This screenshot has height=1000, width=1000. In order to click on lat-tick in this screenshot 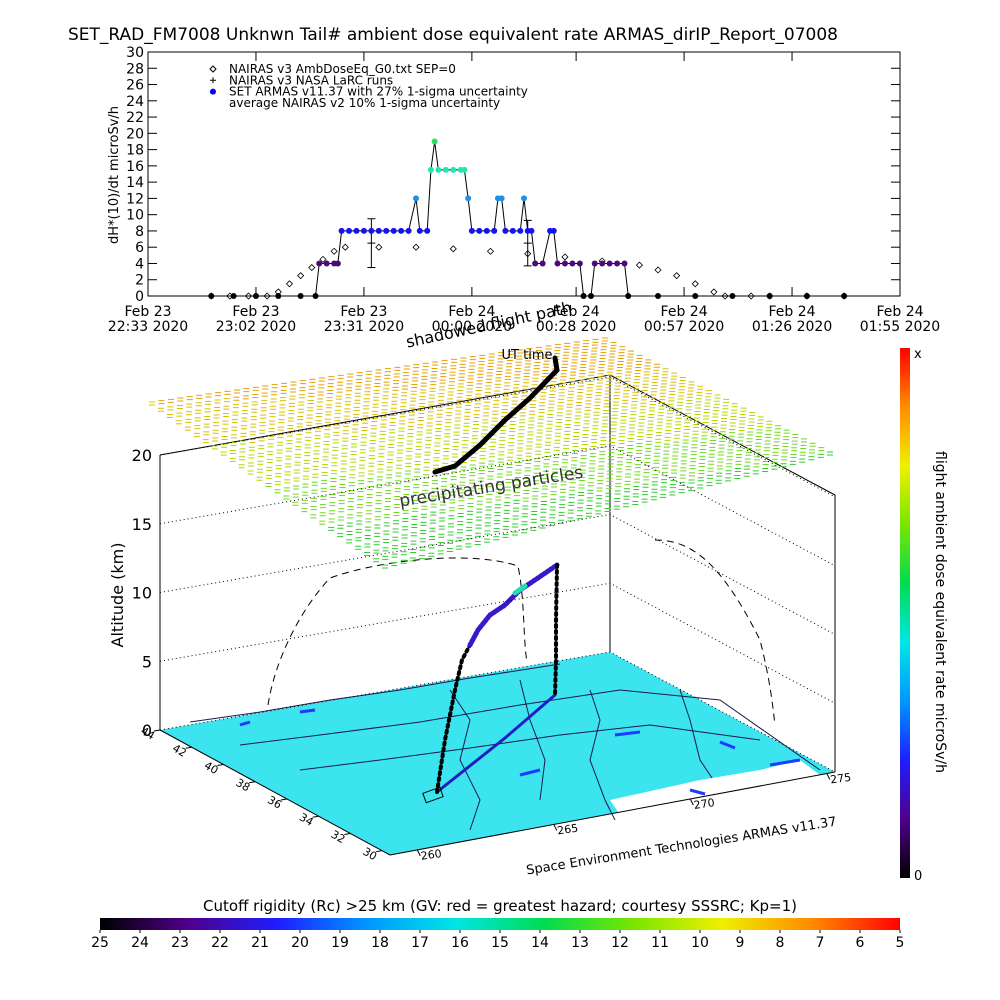, I will do `click(188, 747)`.